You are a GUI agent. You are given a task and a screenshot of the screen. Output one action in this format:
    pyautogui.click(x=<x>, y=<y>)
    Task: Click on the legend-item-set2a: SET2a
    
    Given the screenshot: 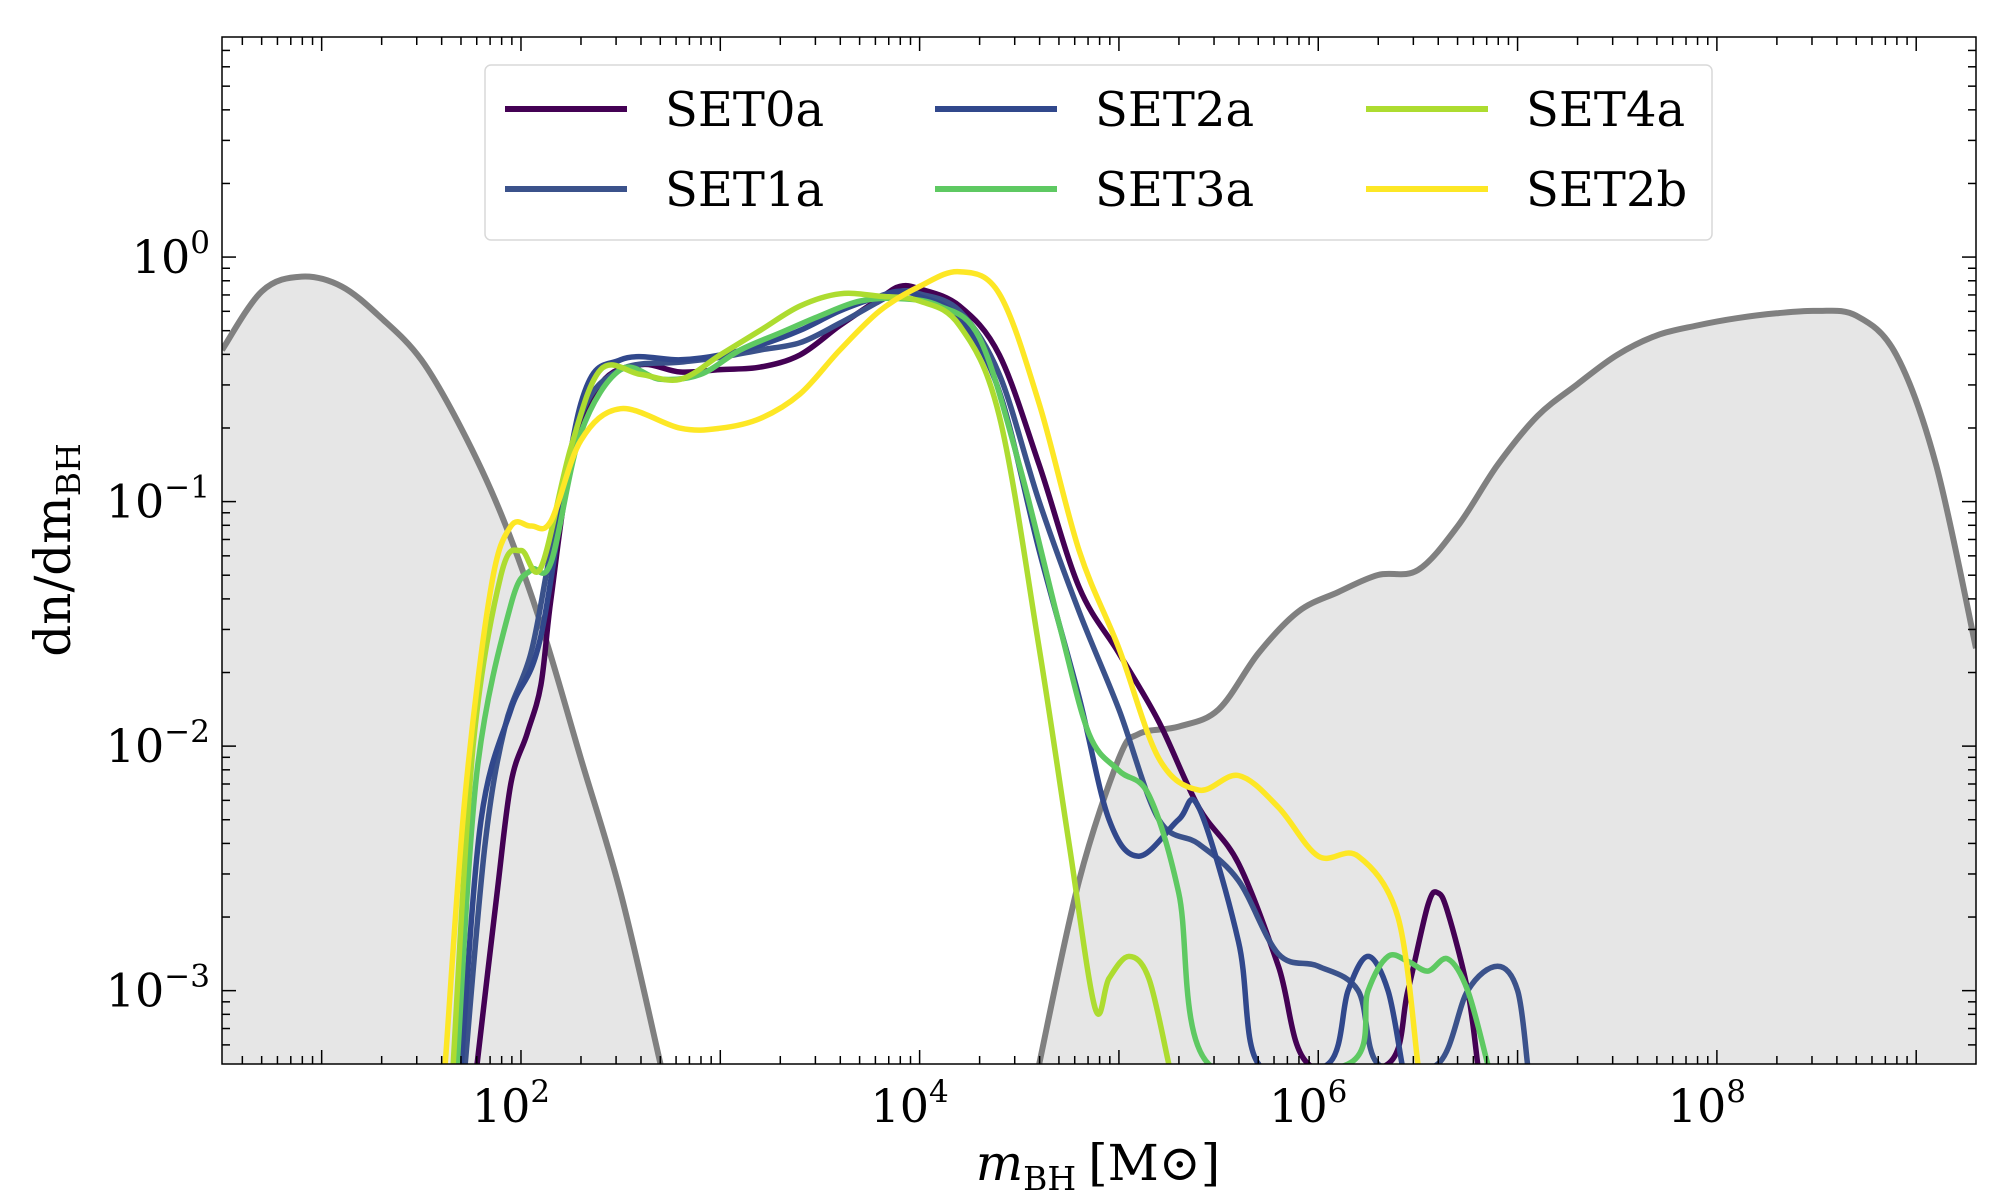 What is the action you would take?
    pyautogui.click(x=1094, y=110)
    